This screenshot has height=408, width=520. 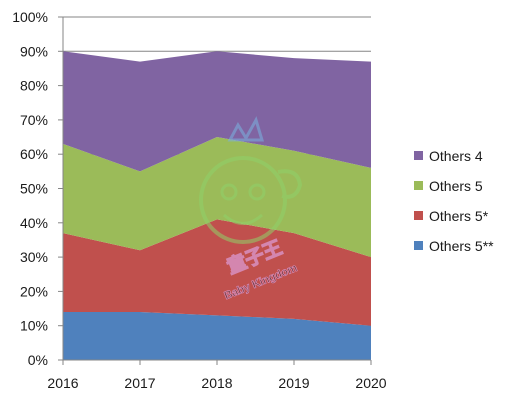 I want to click on y-tick-label: 50%, so click(x=34, y=189).